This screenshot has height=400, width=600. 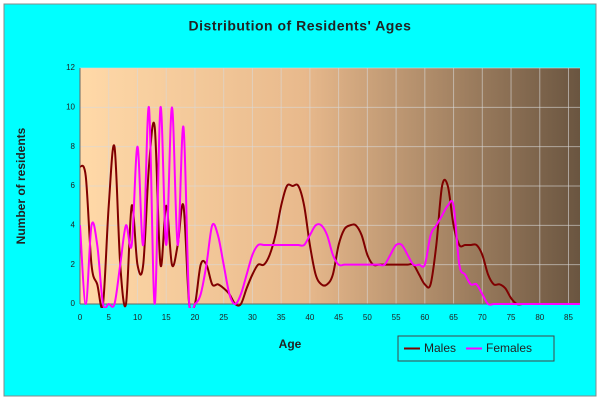 What do you see at coordinates (137, 317) in the screenshot?
I see `x-tick-label: 10` at bounding box center [137, 317].